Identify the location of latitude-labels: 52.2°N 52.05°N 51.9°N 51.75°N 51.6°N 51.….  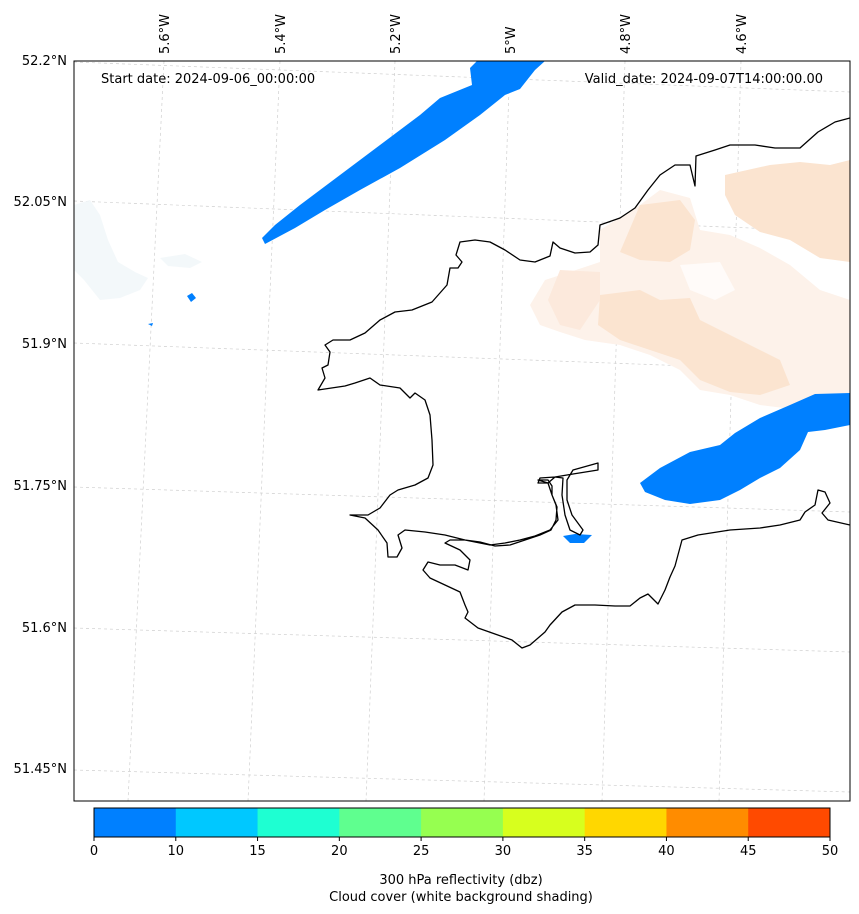
(40, 415).